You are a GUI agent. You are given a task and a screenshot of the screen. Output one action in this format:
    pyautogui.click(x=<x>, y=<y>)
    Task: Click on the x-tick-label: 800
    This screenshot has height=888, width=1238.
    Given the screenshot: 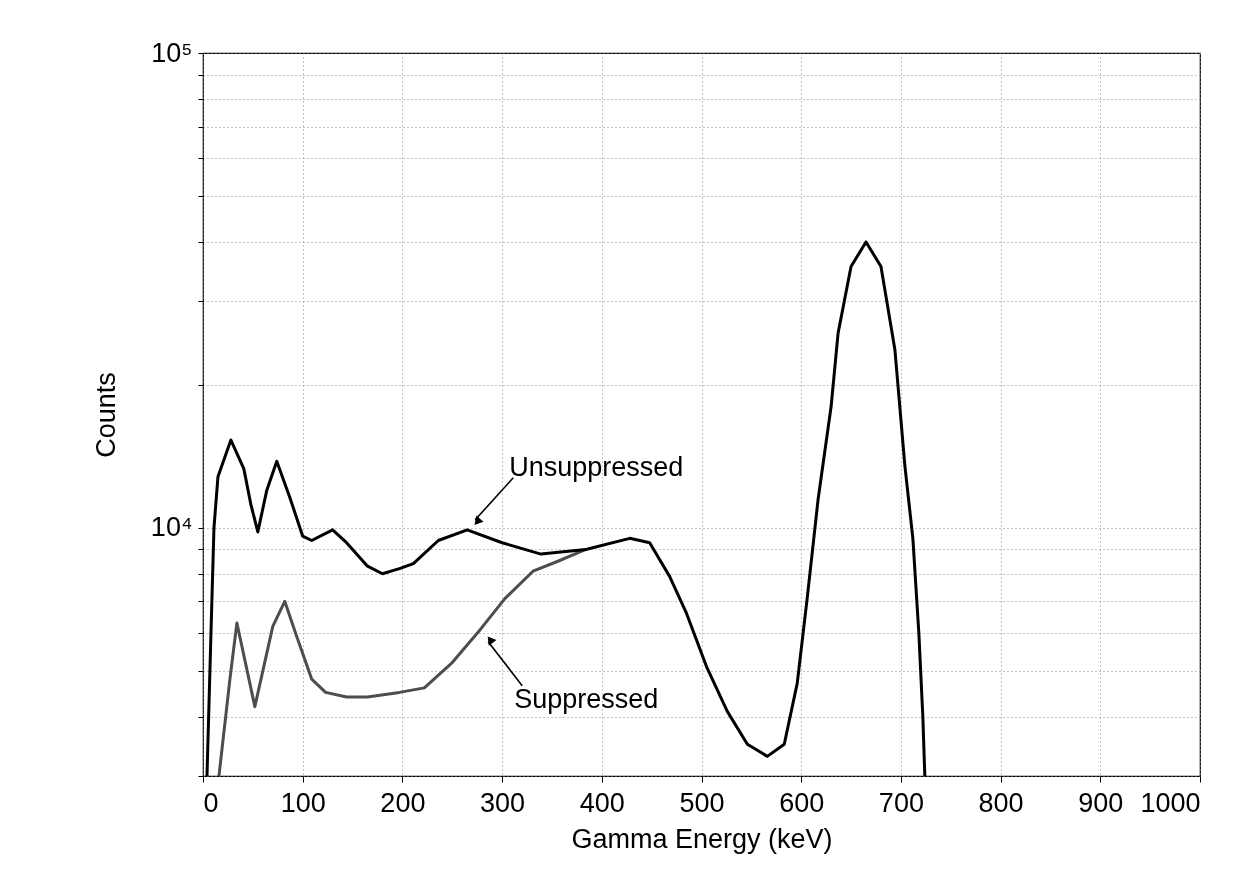 What is the action you would take?
    pyautogui.click(x=1001, y=802)
    